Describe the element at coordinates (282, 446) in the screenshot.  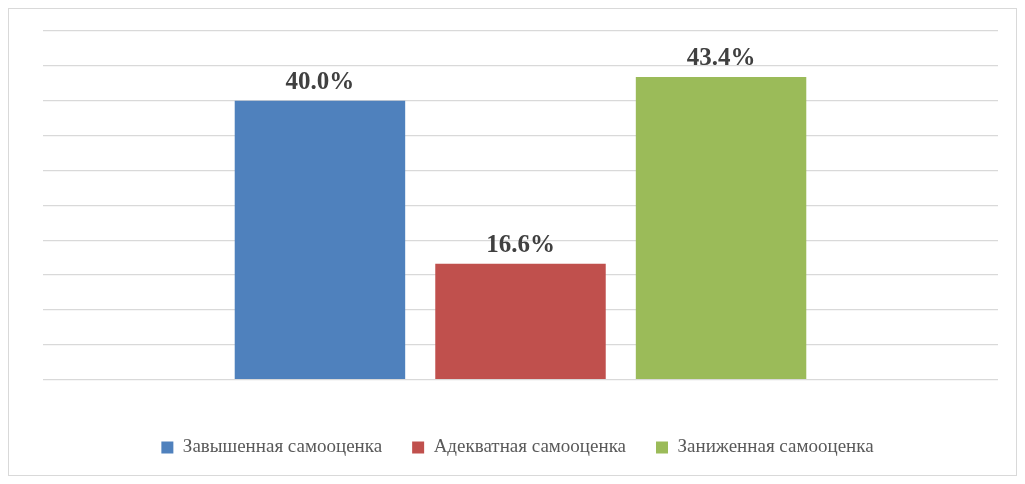
I see `legend-label: Завышенная самооценка` at that location.